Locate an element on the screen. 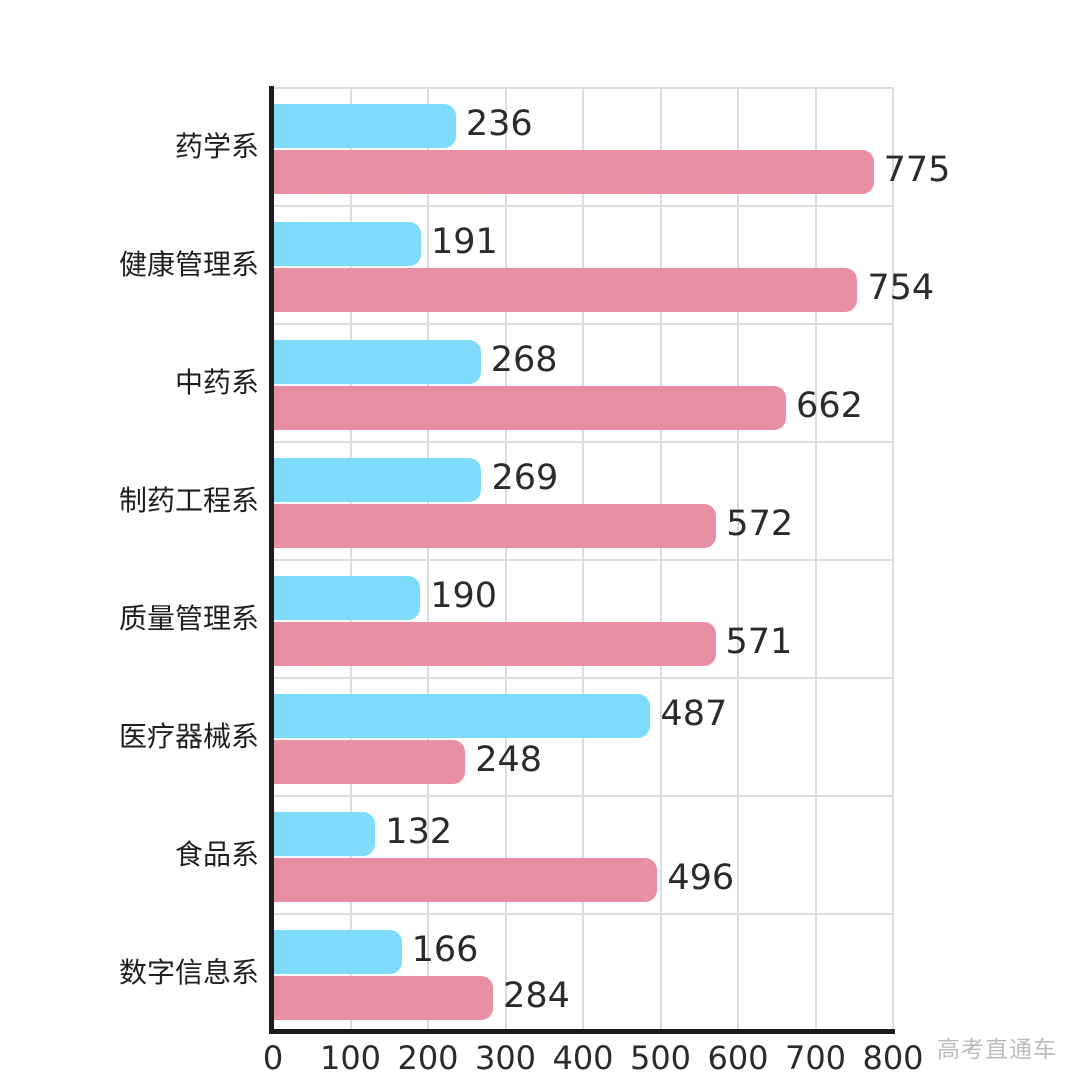 This screenshot has height=1080, width=1080. category-label: 健康管理系 is located at coordinates (188, 264).